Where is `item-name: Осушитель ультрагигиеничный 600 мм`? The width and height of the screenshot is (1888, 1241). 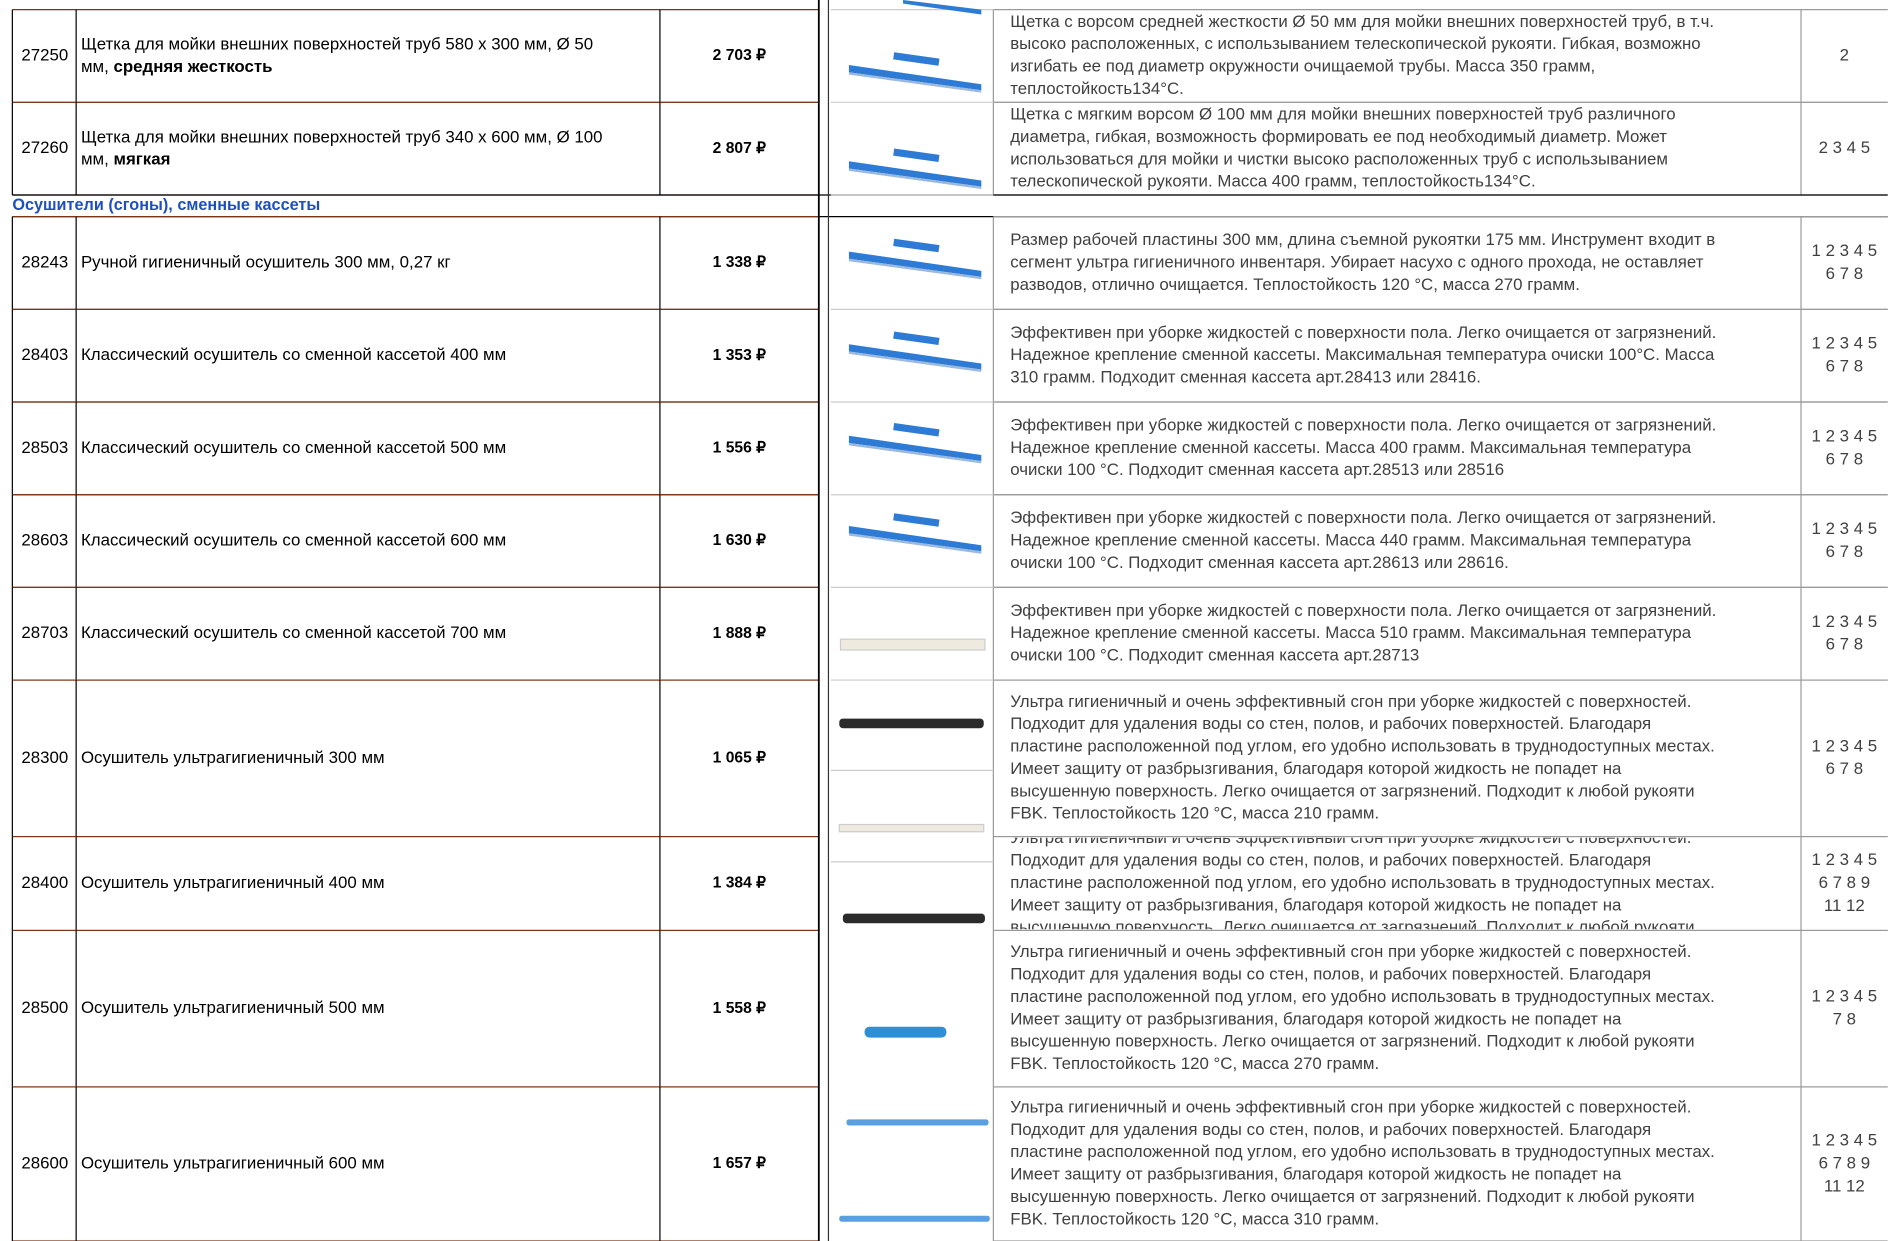
item-name: Осушитель ультрагигиеничный 600 мм is located at coordinates (233, 1162).